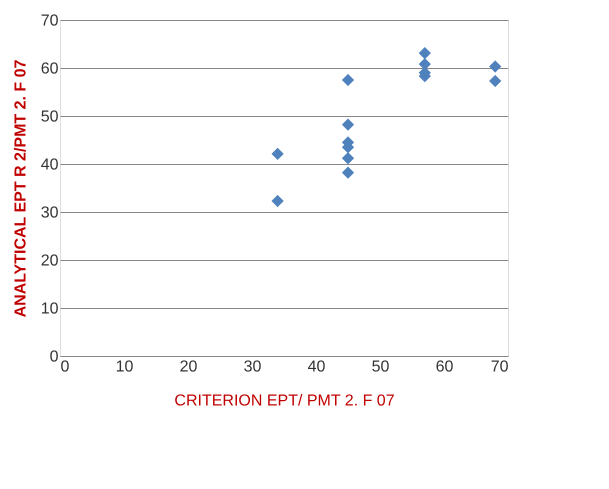 This screenshot has width=609, height=489. Describe the element at coordinates (65, 367) in the screenshot. I see `x-tick-label: 0` at that location.